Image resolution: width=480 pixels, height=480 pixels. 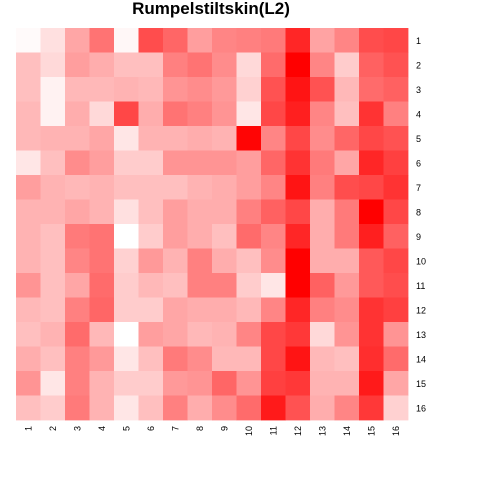 What do you see at coordinates (421, 384) in the screenshot?
I see `y-tick-label: 15` at bounding box center [421, 384].